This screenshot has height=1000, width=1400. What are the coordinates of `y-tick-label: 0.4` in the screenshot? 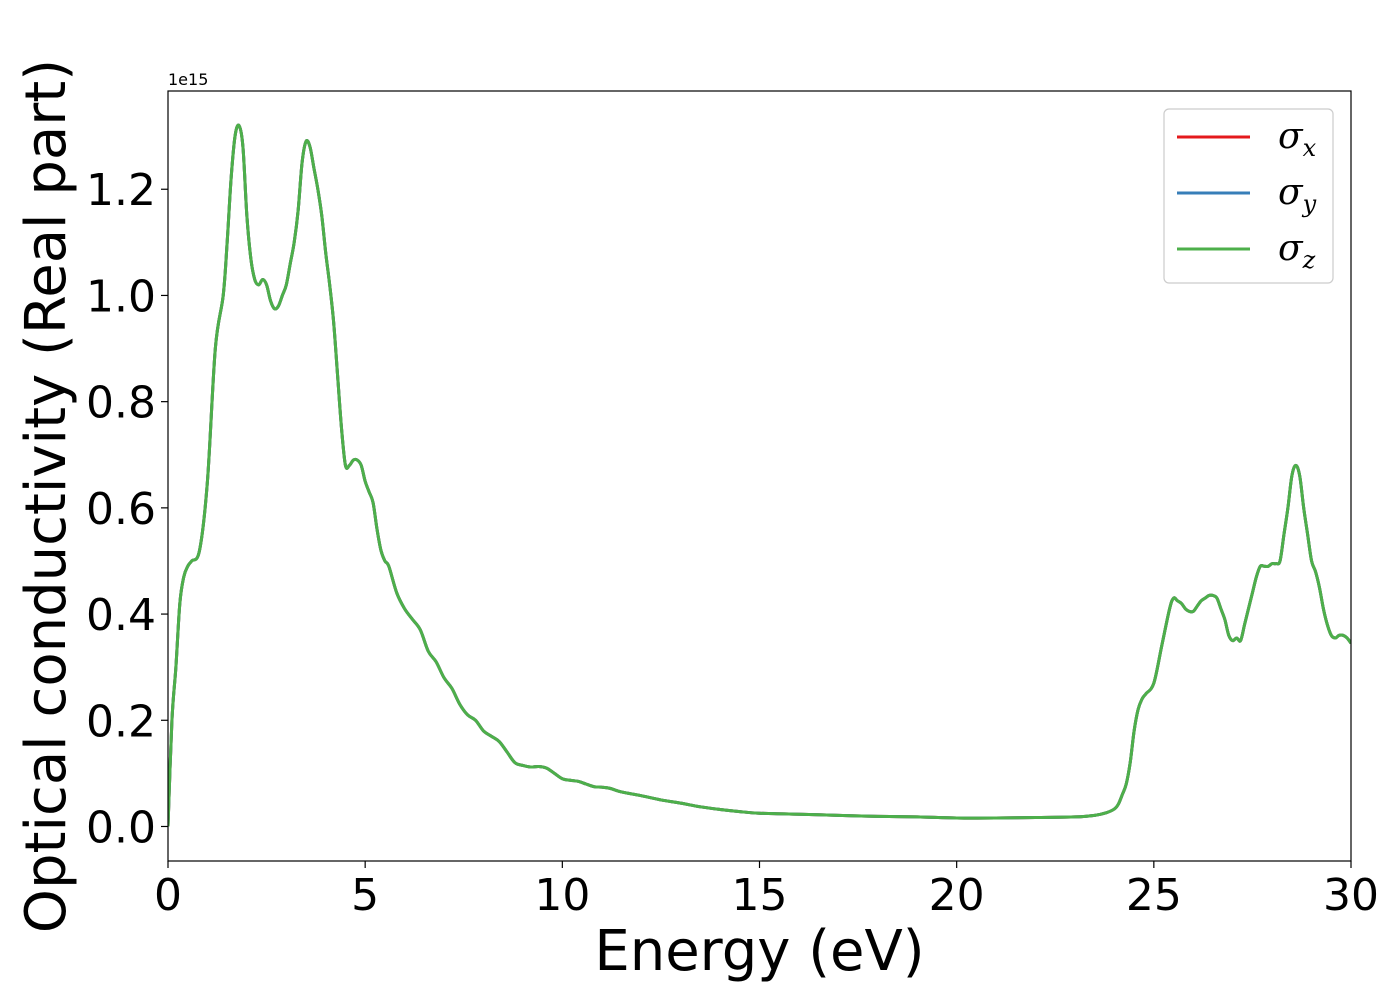 It's located at (121, 615).